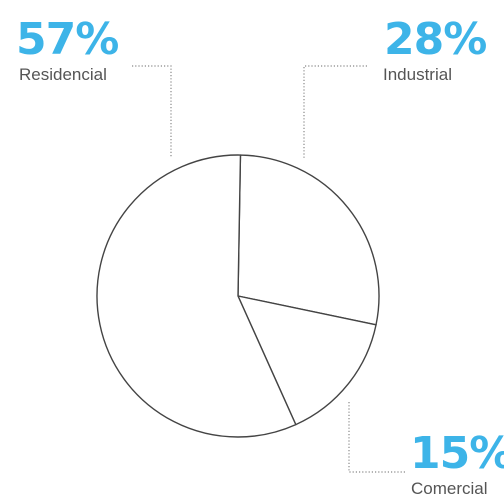 This screenshot has width=504, height=502. What do you see at coordinates (67, 39) in the screenshot?
I see `pct-label-residencial: 57%` at bounding box center [67, 39].